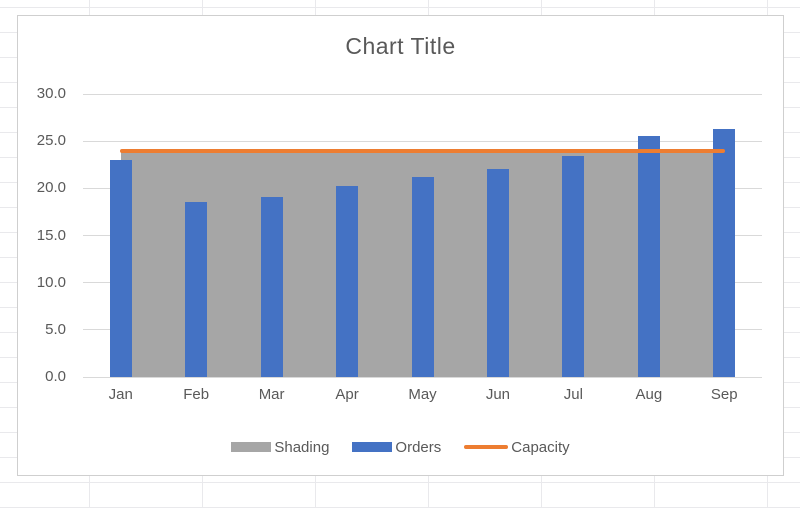  I want to click on legend-item-shading: Shading, so click(280, 447).